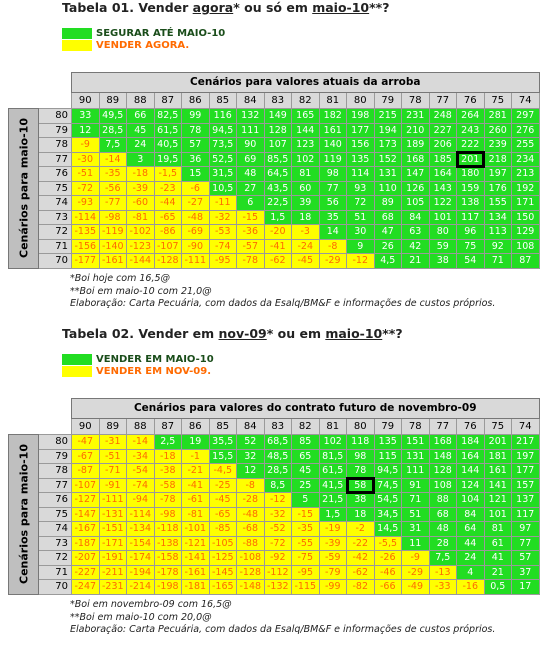 Image resolution: width=543 pixels, height=645 pixels. I want to click on cell: -47, so click(85, 442).